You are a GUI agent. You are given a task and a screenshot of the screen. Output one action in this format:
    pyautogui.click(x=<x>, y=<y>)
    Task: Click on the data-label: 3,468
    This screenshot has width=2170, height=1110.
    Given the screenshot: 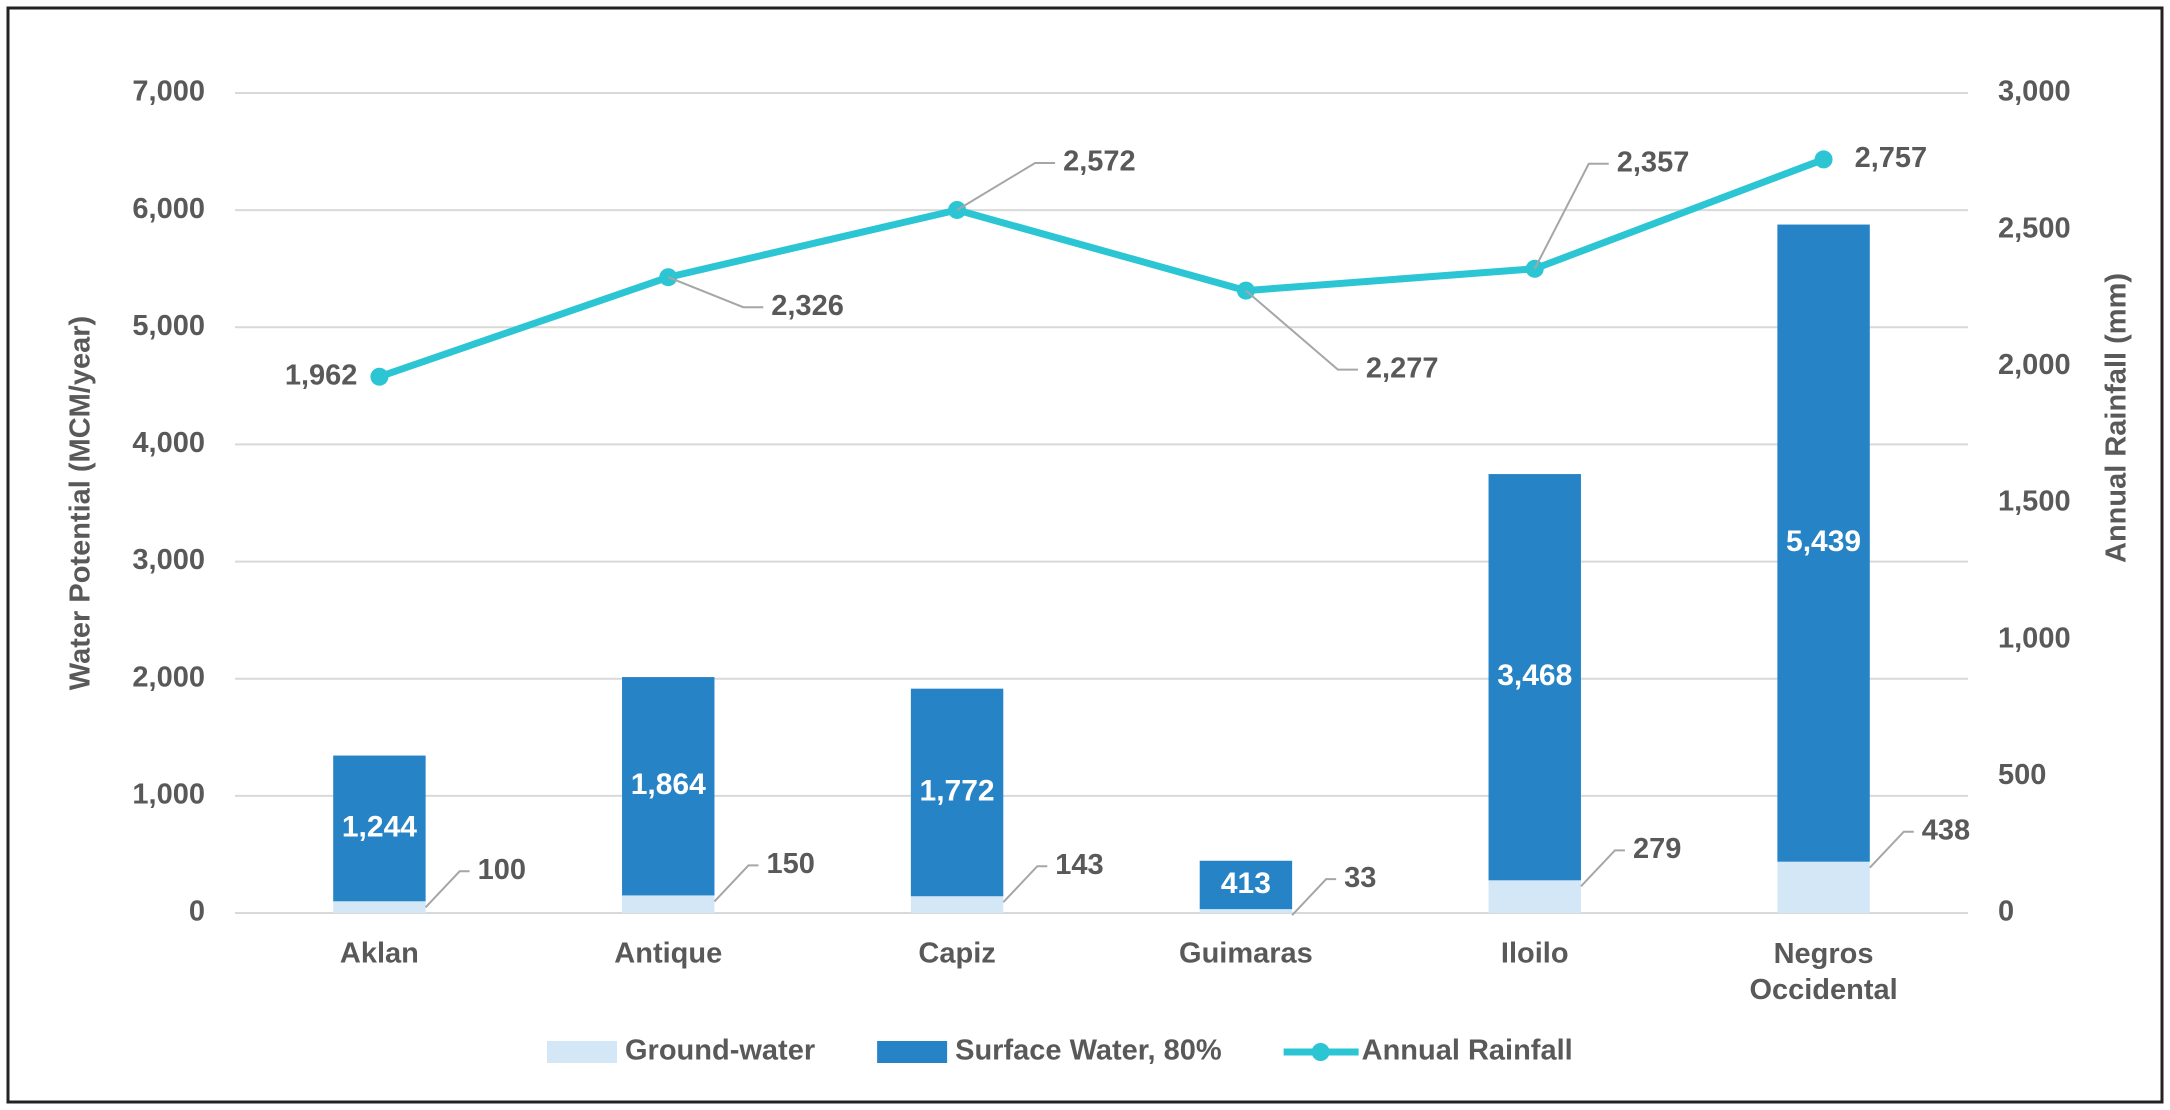 What is the action you would take?
    pyautogui.click(x=1534, y=675)
    